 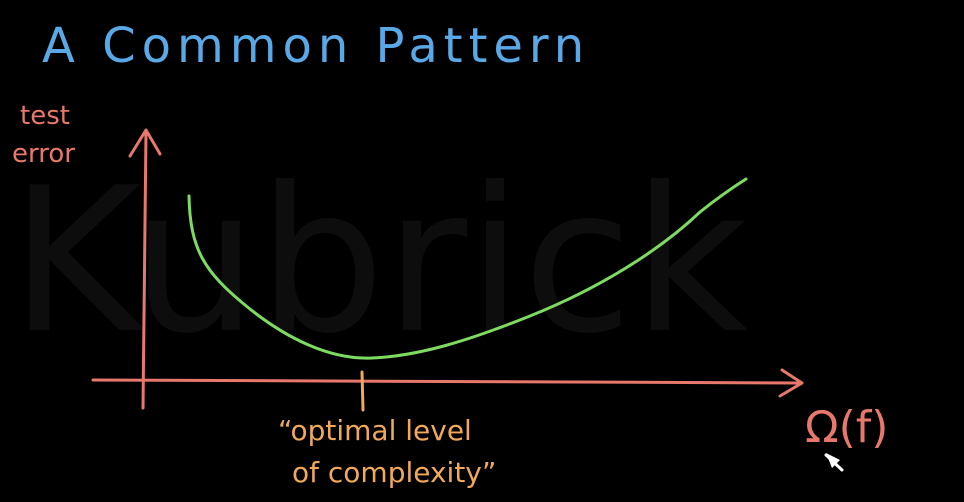 I want to click on tick-annotation-line2: of complexity”, so click(x=394, y=472).